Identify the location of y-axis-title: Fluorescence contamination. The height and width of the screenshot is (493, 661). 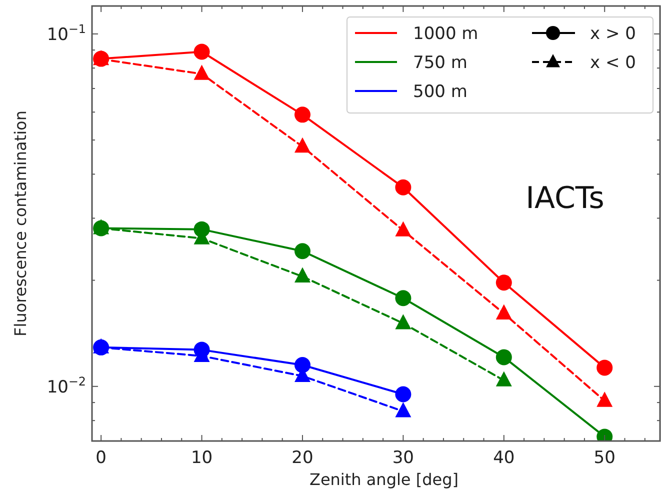
(20, 223).